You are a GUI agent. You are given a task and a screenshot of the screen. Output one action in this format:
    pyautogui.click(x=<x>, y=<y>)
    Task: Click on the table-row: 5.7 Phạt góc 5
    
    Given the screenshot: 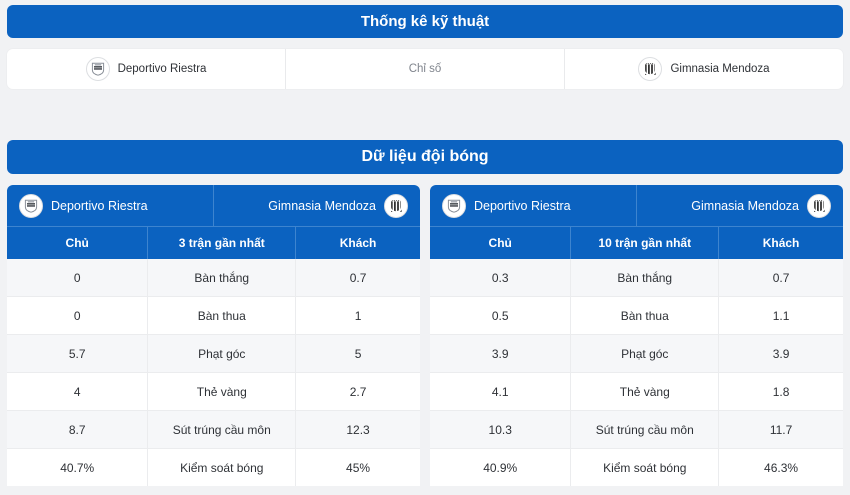 What is the action you would take?
    pyautogui.click(x=213, y=353)
    